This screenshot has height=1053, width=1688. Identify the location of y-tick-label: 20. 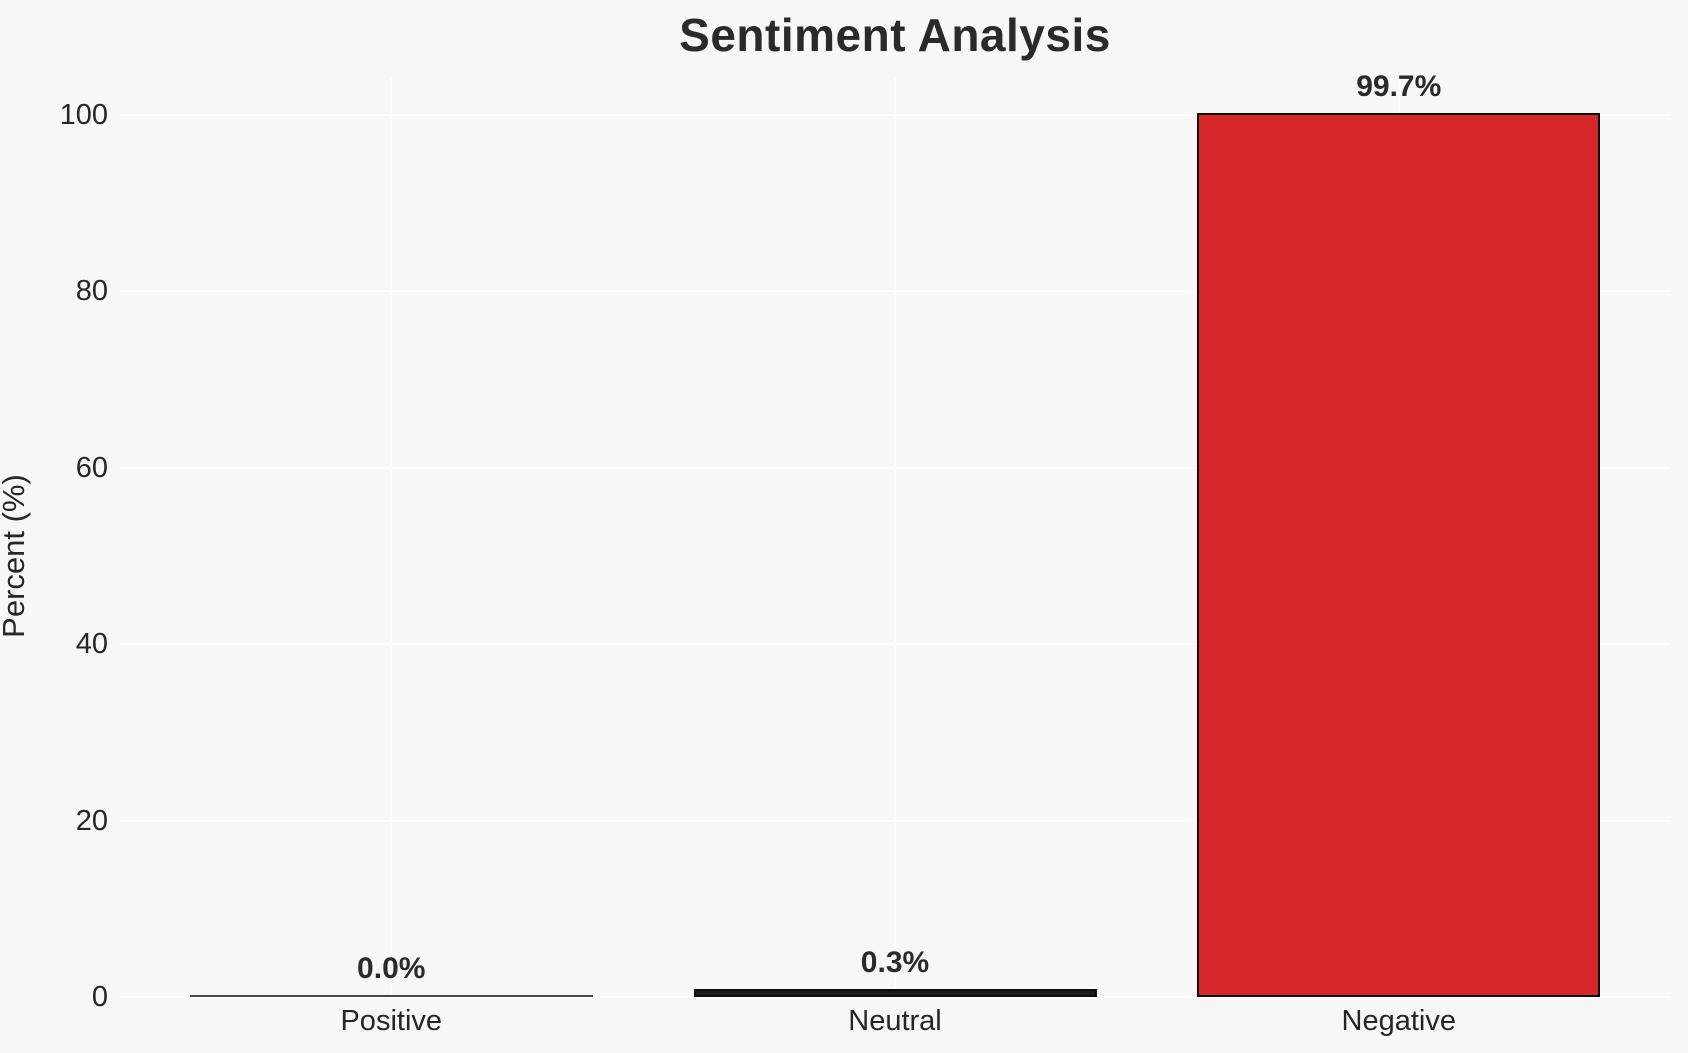
(91, 820).